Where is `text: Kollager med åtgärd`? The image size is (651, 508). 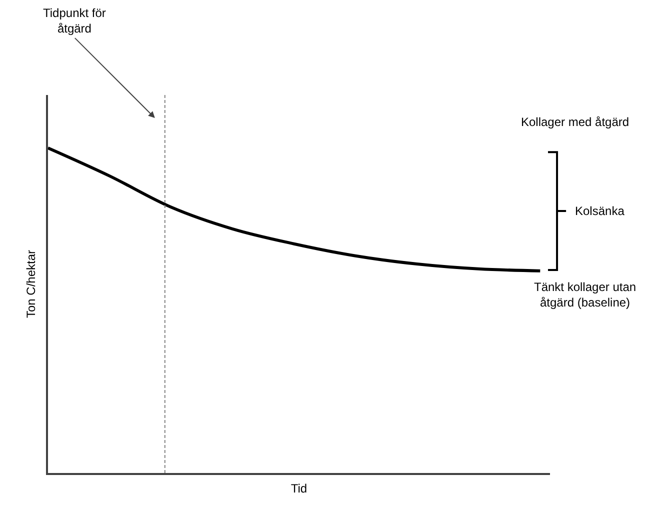
text: Kollager med åtgärd is located at coordinates (575, 122).